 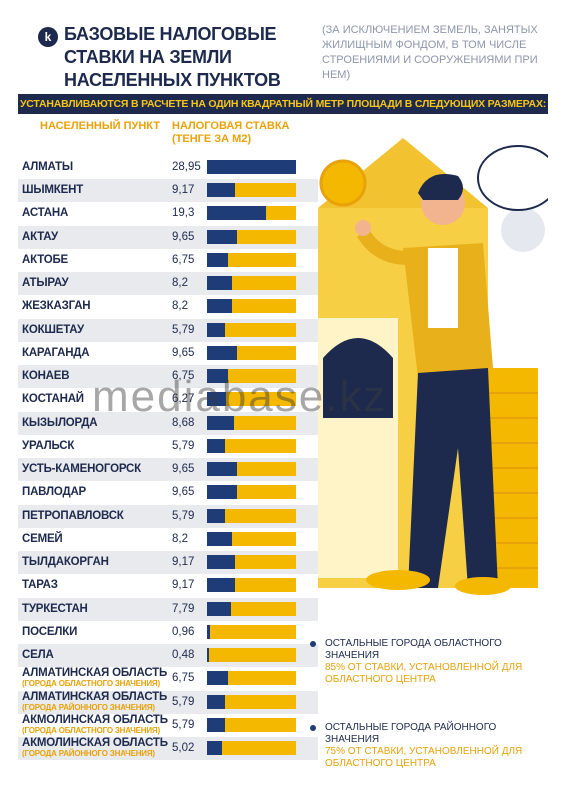 I want to click on city-name: Алматинская область, so click(x=95, y=696).